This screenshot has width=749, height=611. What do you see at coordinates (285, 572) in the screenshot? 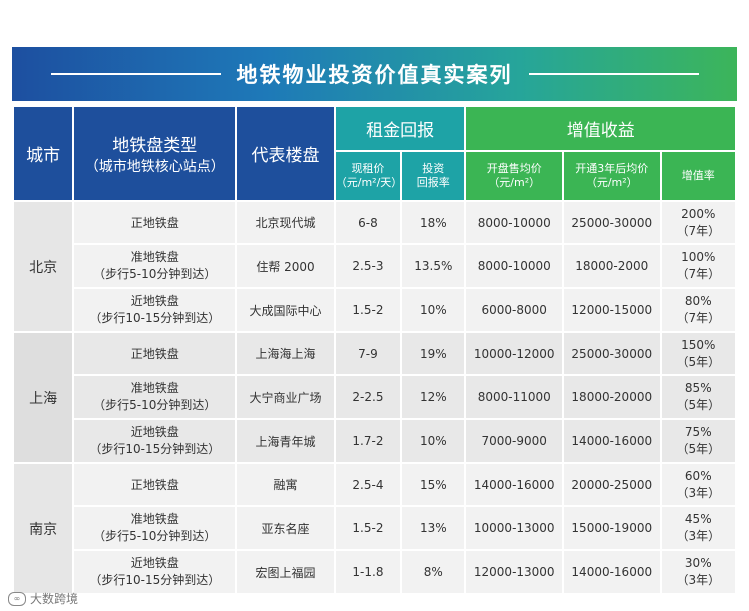
I see `project-cell: 宏图上福园` at bounding box center [285, 572].